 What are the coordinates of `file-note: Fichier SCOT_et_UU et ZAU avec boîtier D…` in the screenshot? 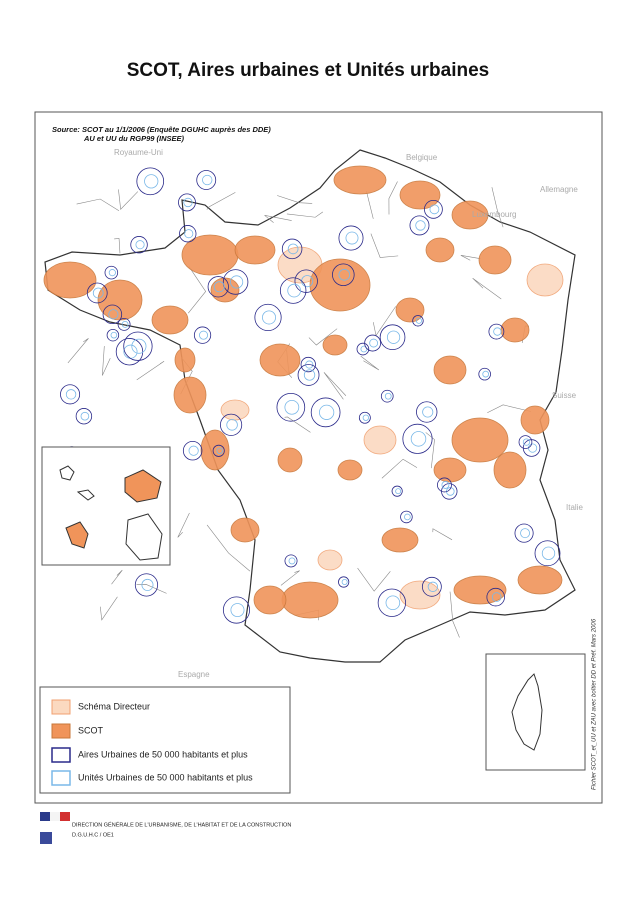 It's located at (595, 704).